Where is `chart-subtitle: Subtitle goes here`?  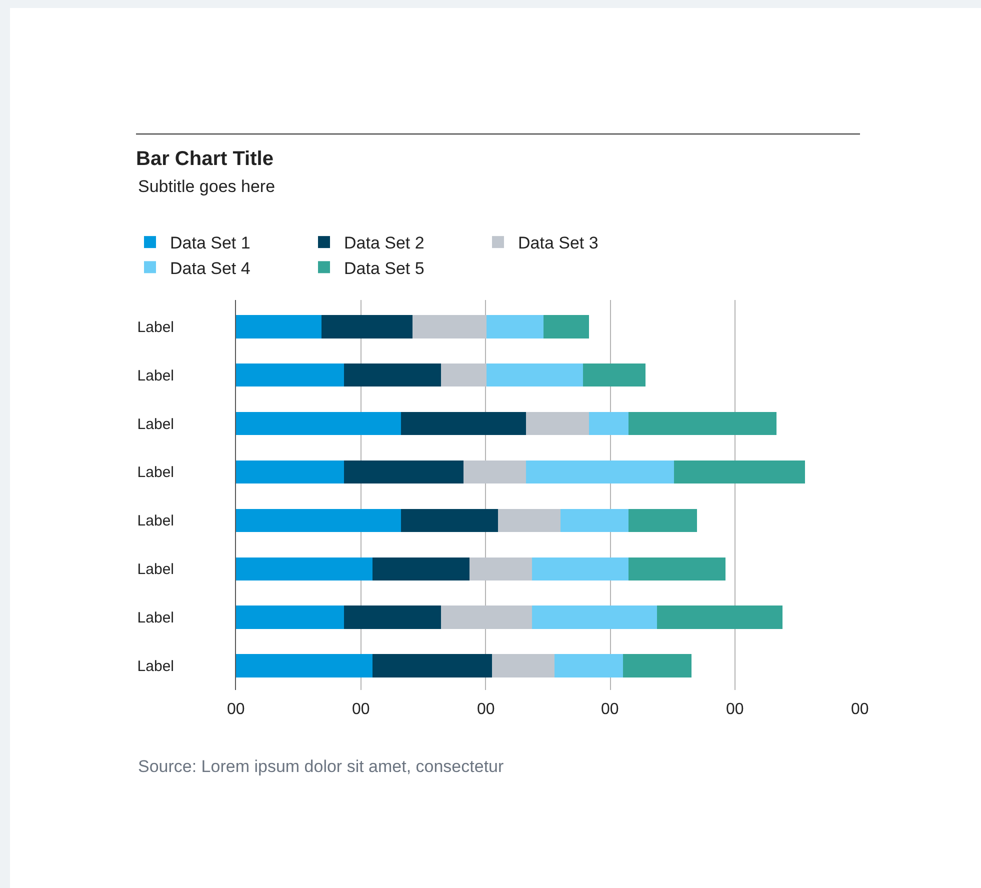 chart-subtitle: Subtitle goes here is located at coordinates (207, 186).